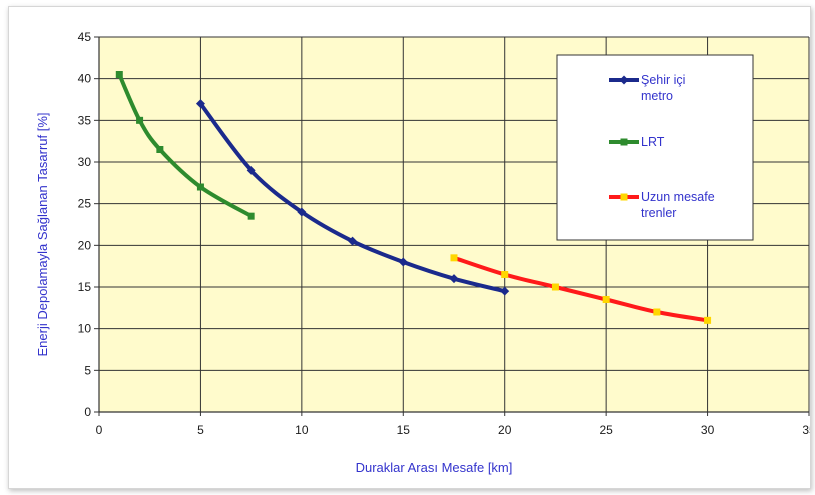 This screenshot has height=495, width=815. Describe the element at coordinates (85, 120) in the screenshot. I see `y-tick-label: 35` at that location.